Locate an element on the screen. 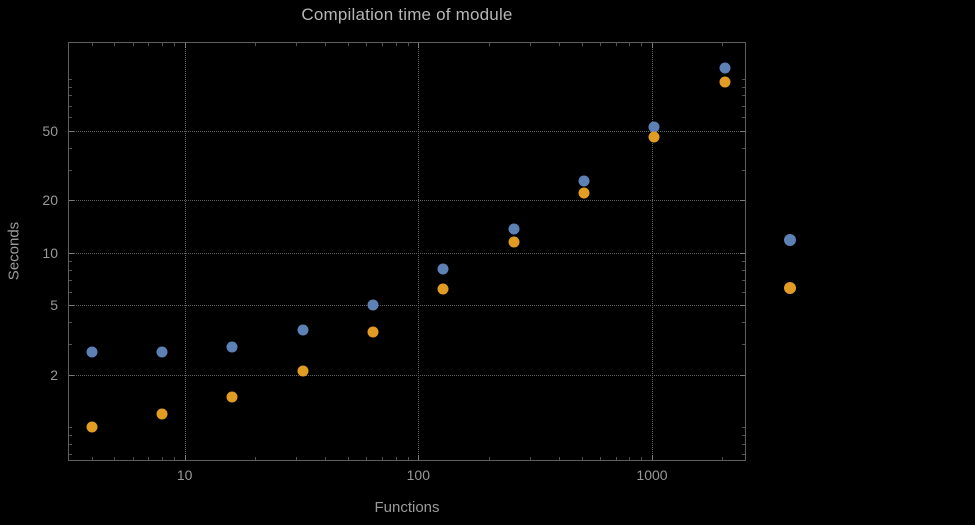  x-tick-label: 10 is located at coordinates (184, 475).